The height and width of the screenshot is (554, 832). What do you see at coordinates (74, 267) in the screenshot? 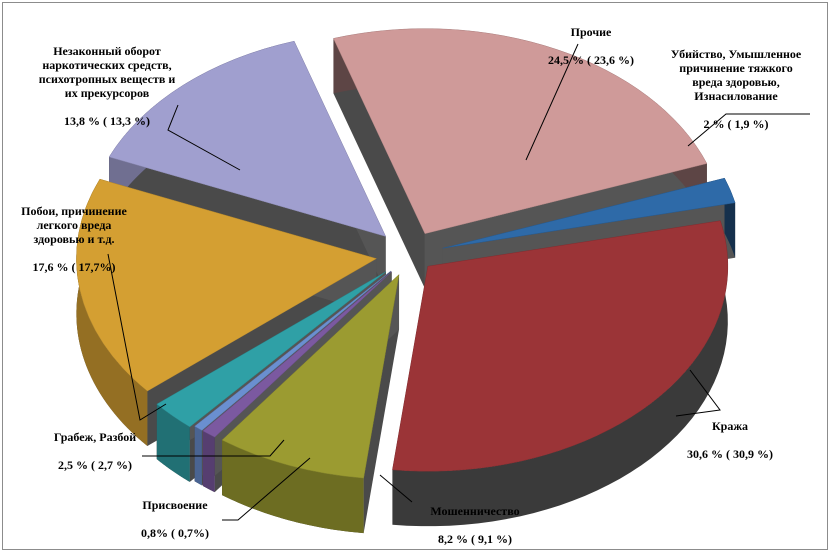
I see `label-poboi-value: 17,6 % ( 17,7%)` at bounding box center [74, 267].